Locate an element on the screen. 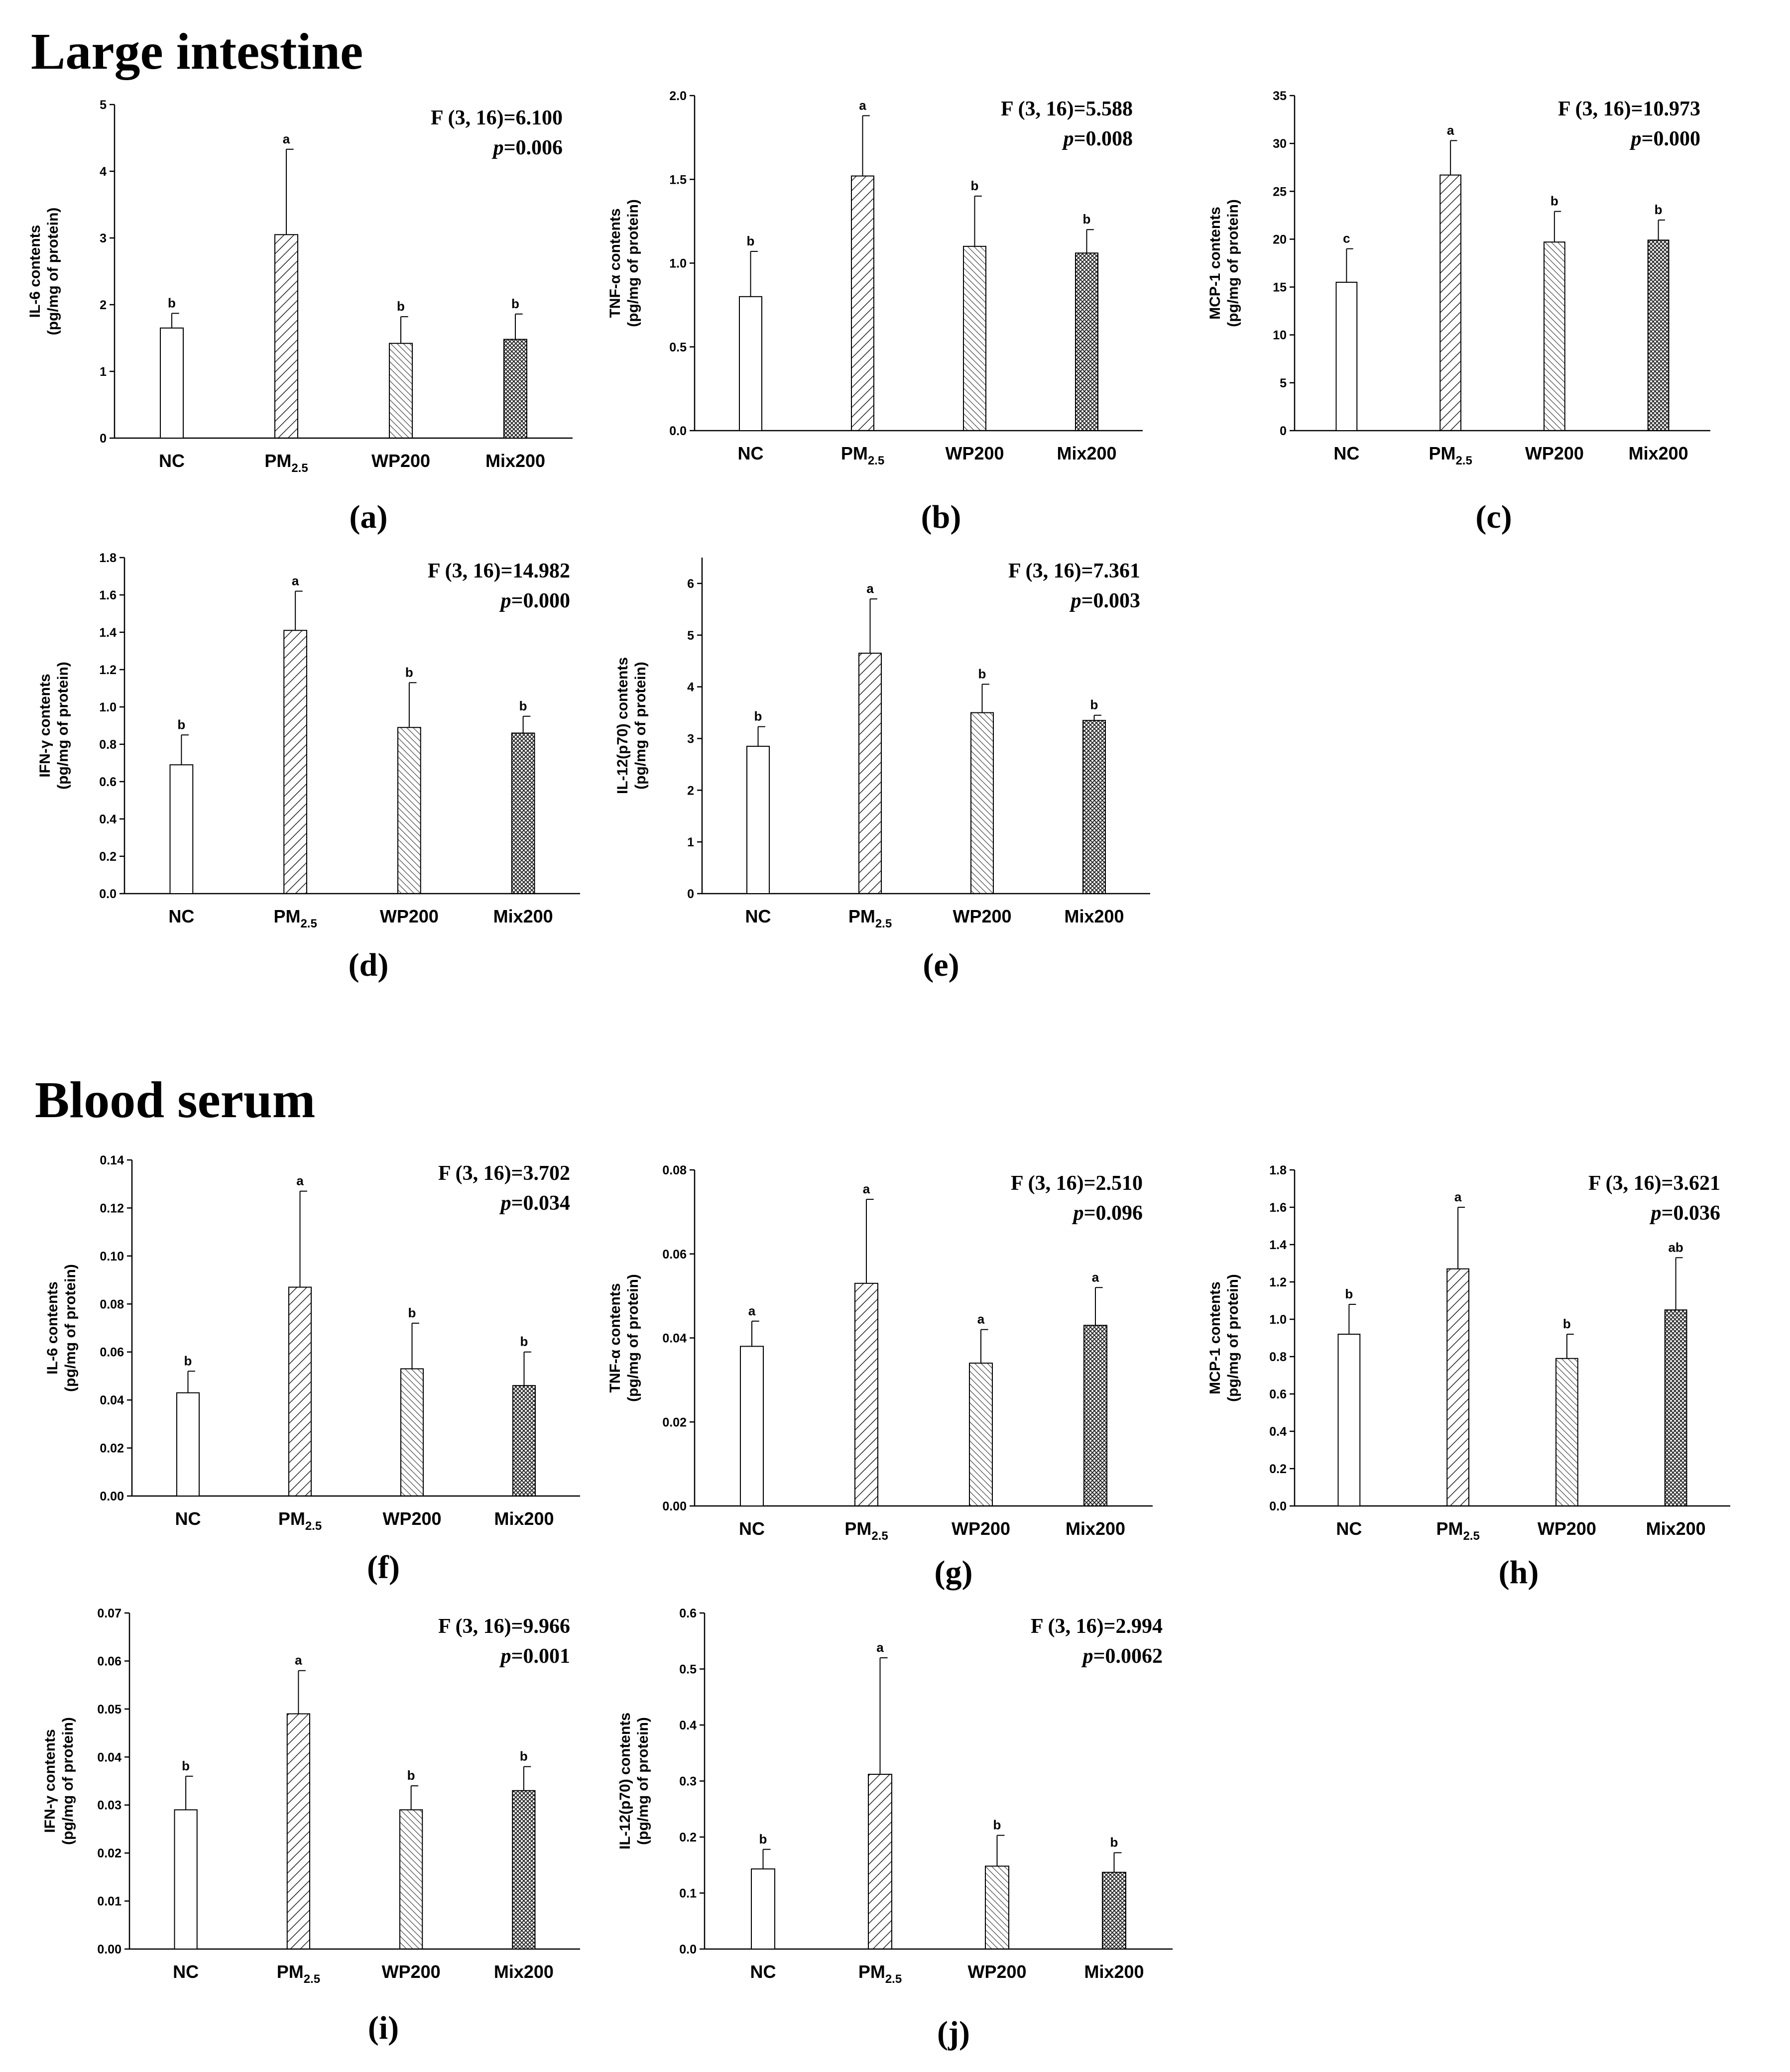  y-tick-label: 0.04 is located at coordinates (674, 1339).